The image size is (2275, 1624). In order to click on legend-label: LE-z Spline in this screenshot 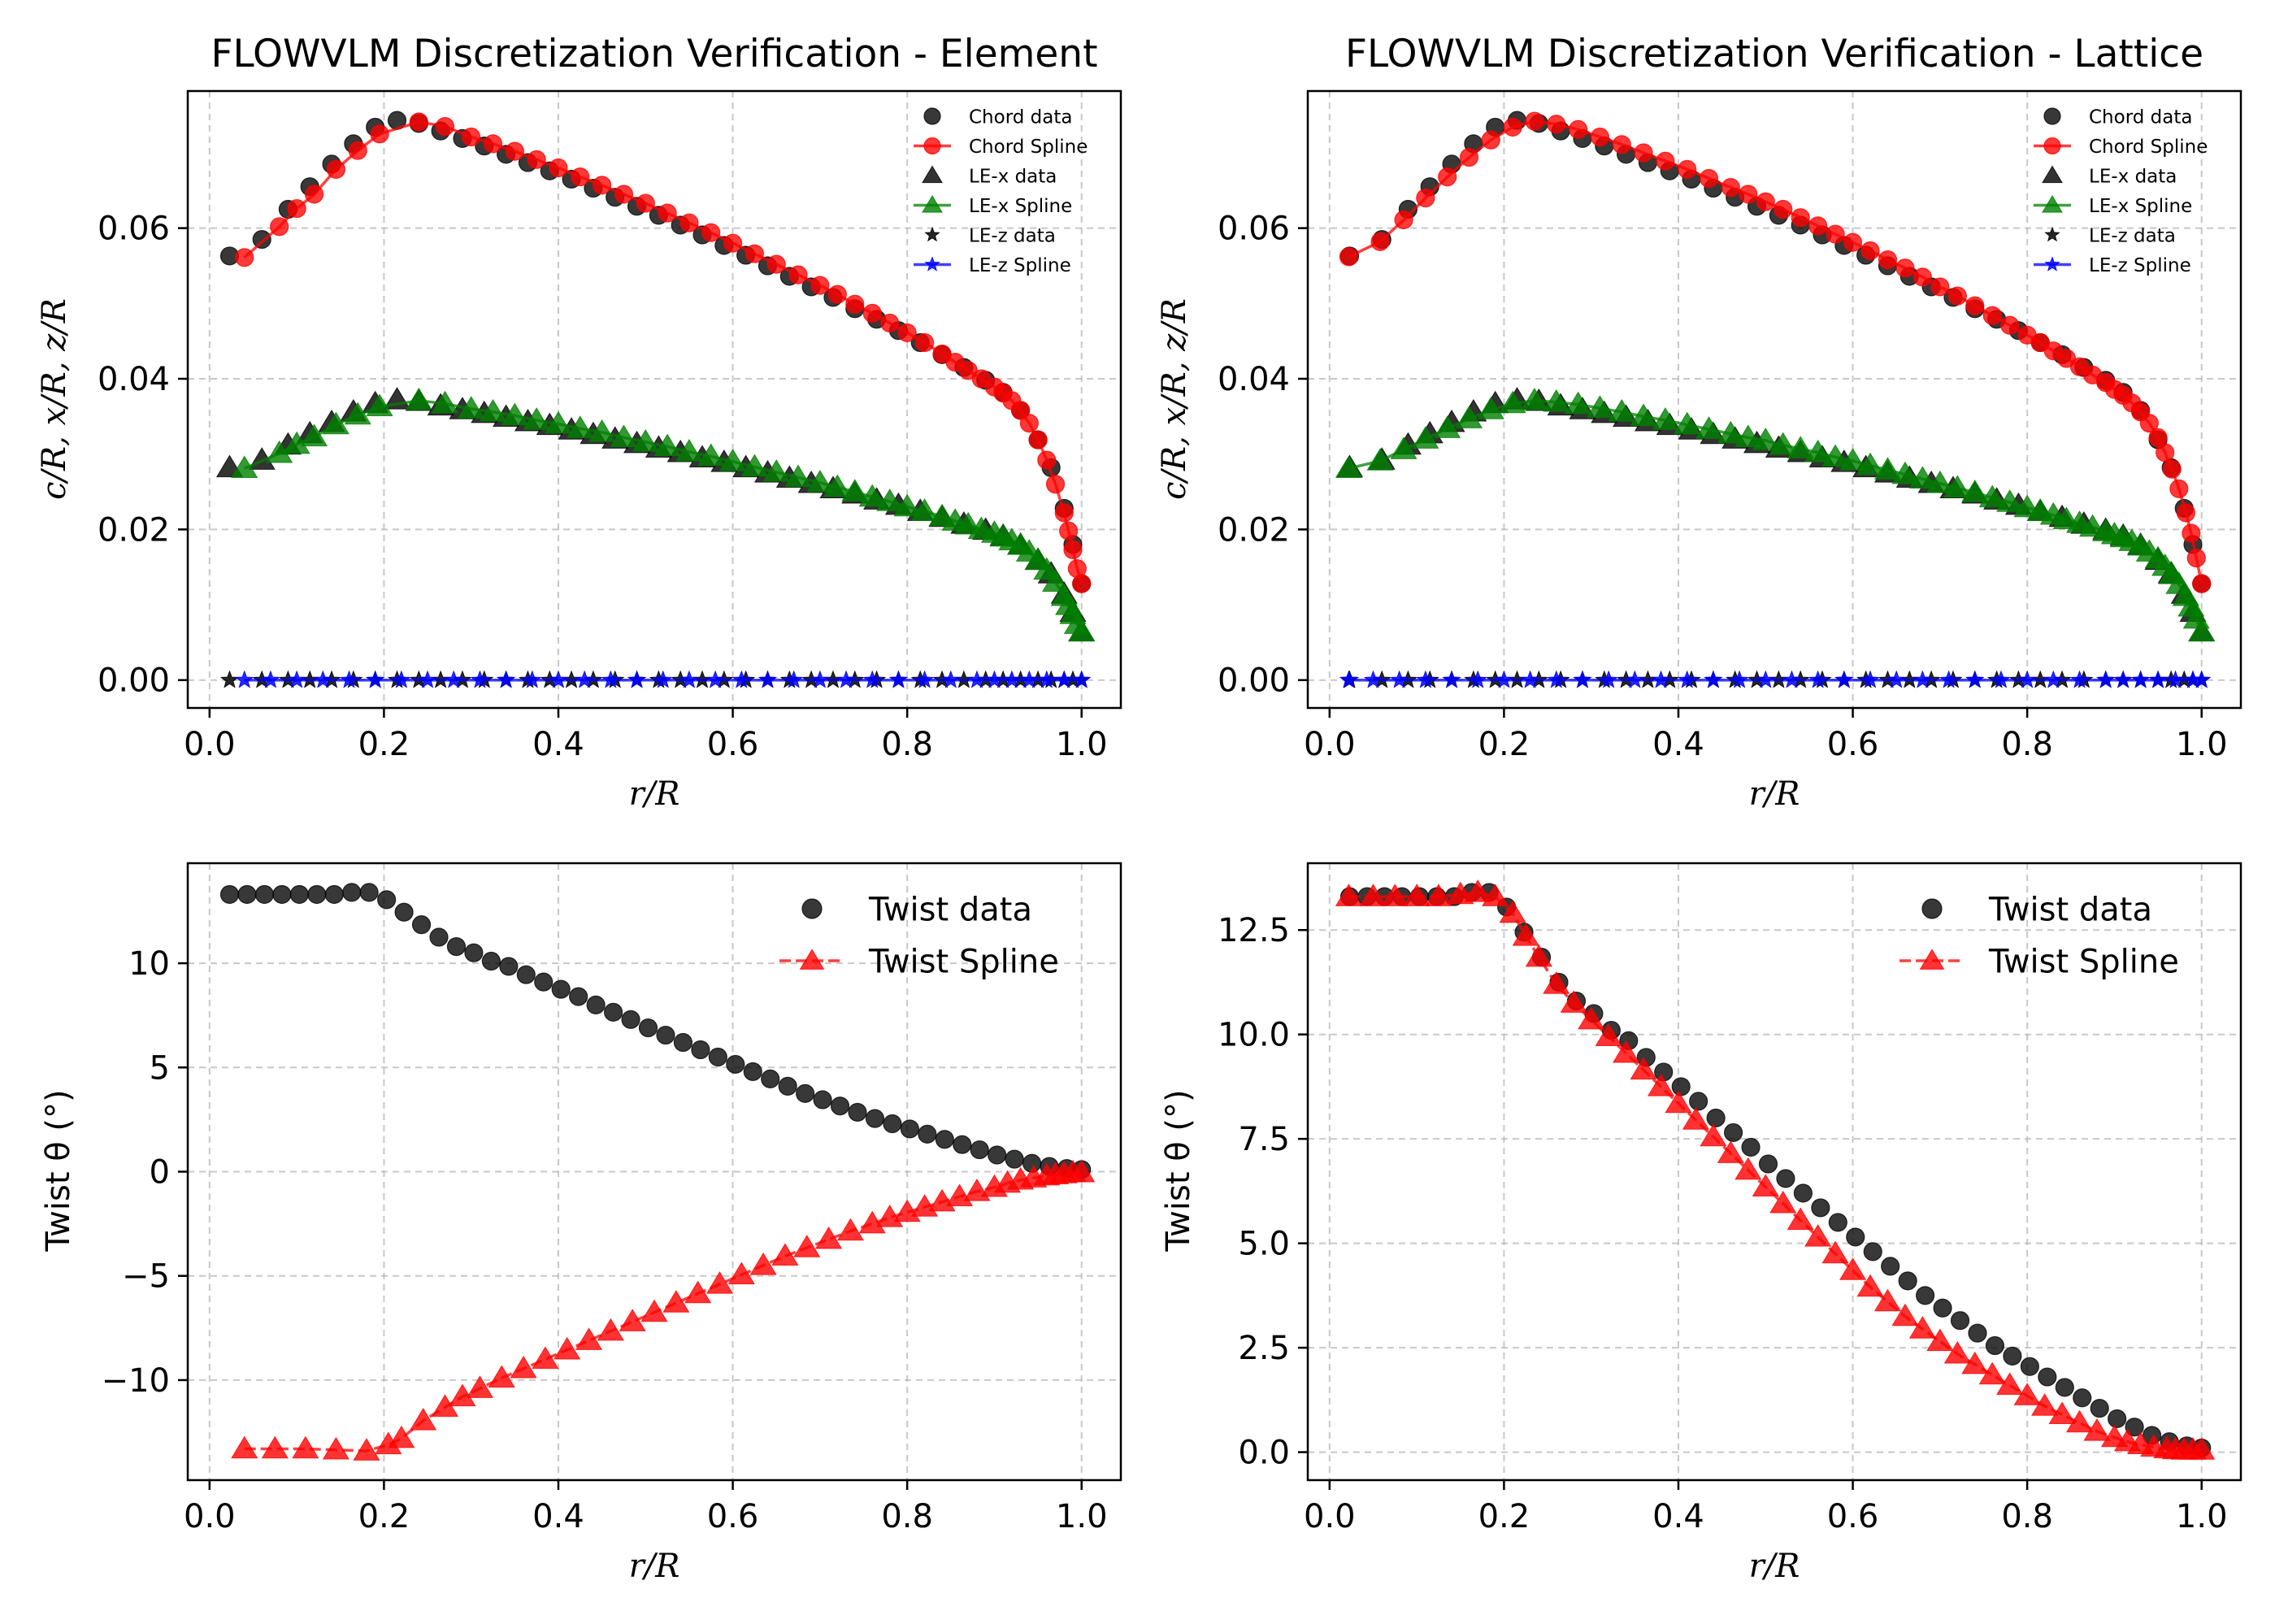, I will do `click(1020, 265)`.